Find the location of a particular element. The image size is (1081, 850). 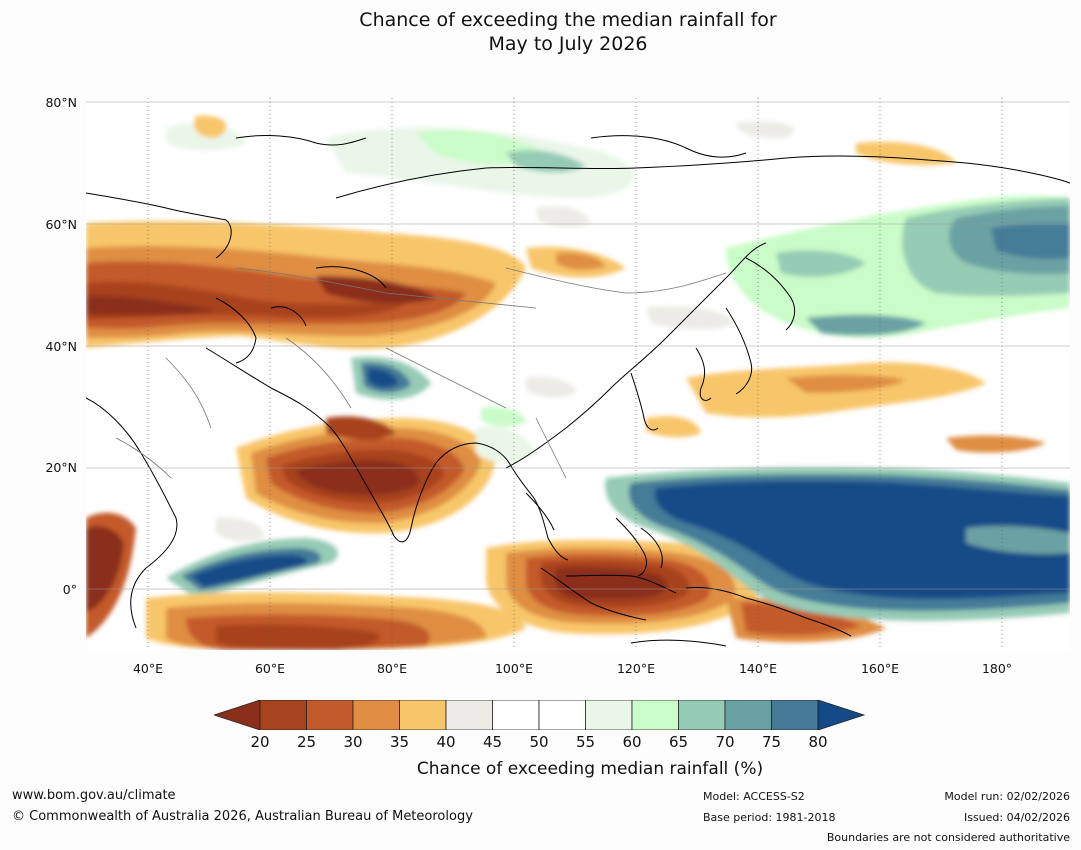

colorbar-tick-label: 80 is located at coordinates (818, 742).